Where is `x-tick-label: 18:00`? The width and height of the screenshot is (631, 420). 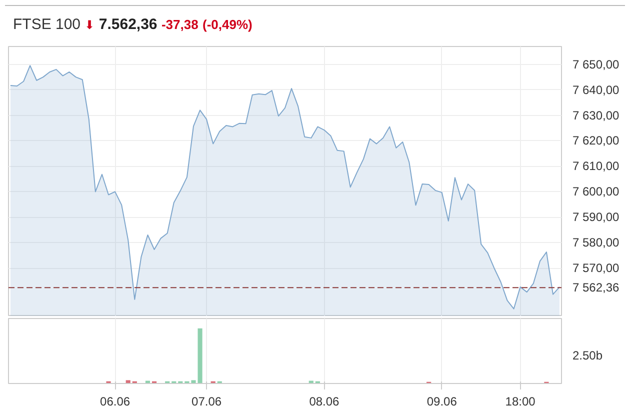
x-tick-label: 18:00 is located at coordinates (520, 401).